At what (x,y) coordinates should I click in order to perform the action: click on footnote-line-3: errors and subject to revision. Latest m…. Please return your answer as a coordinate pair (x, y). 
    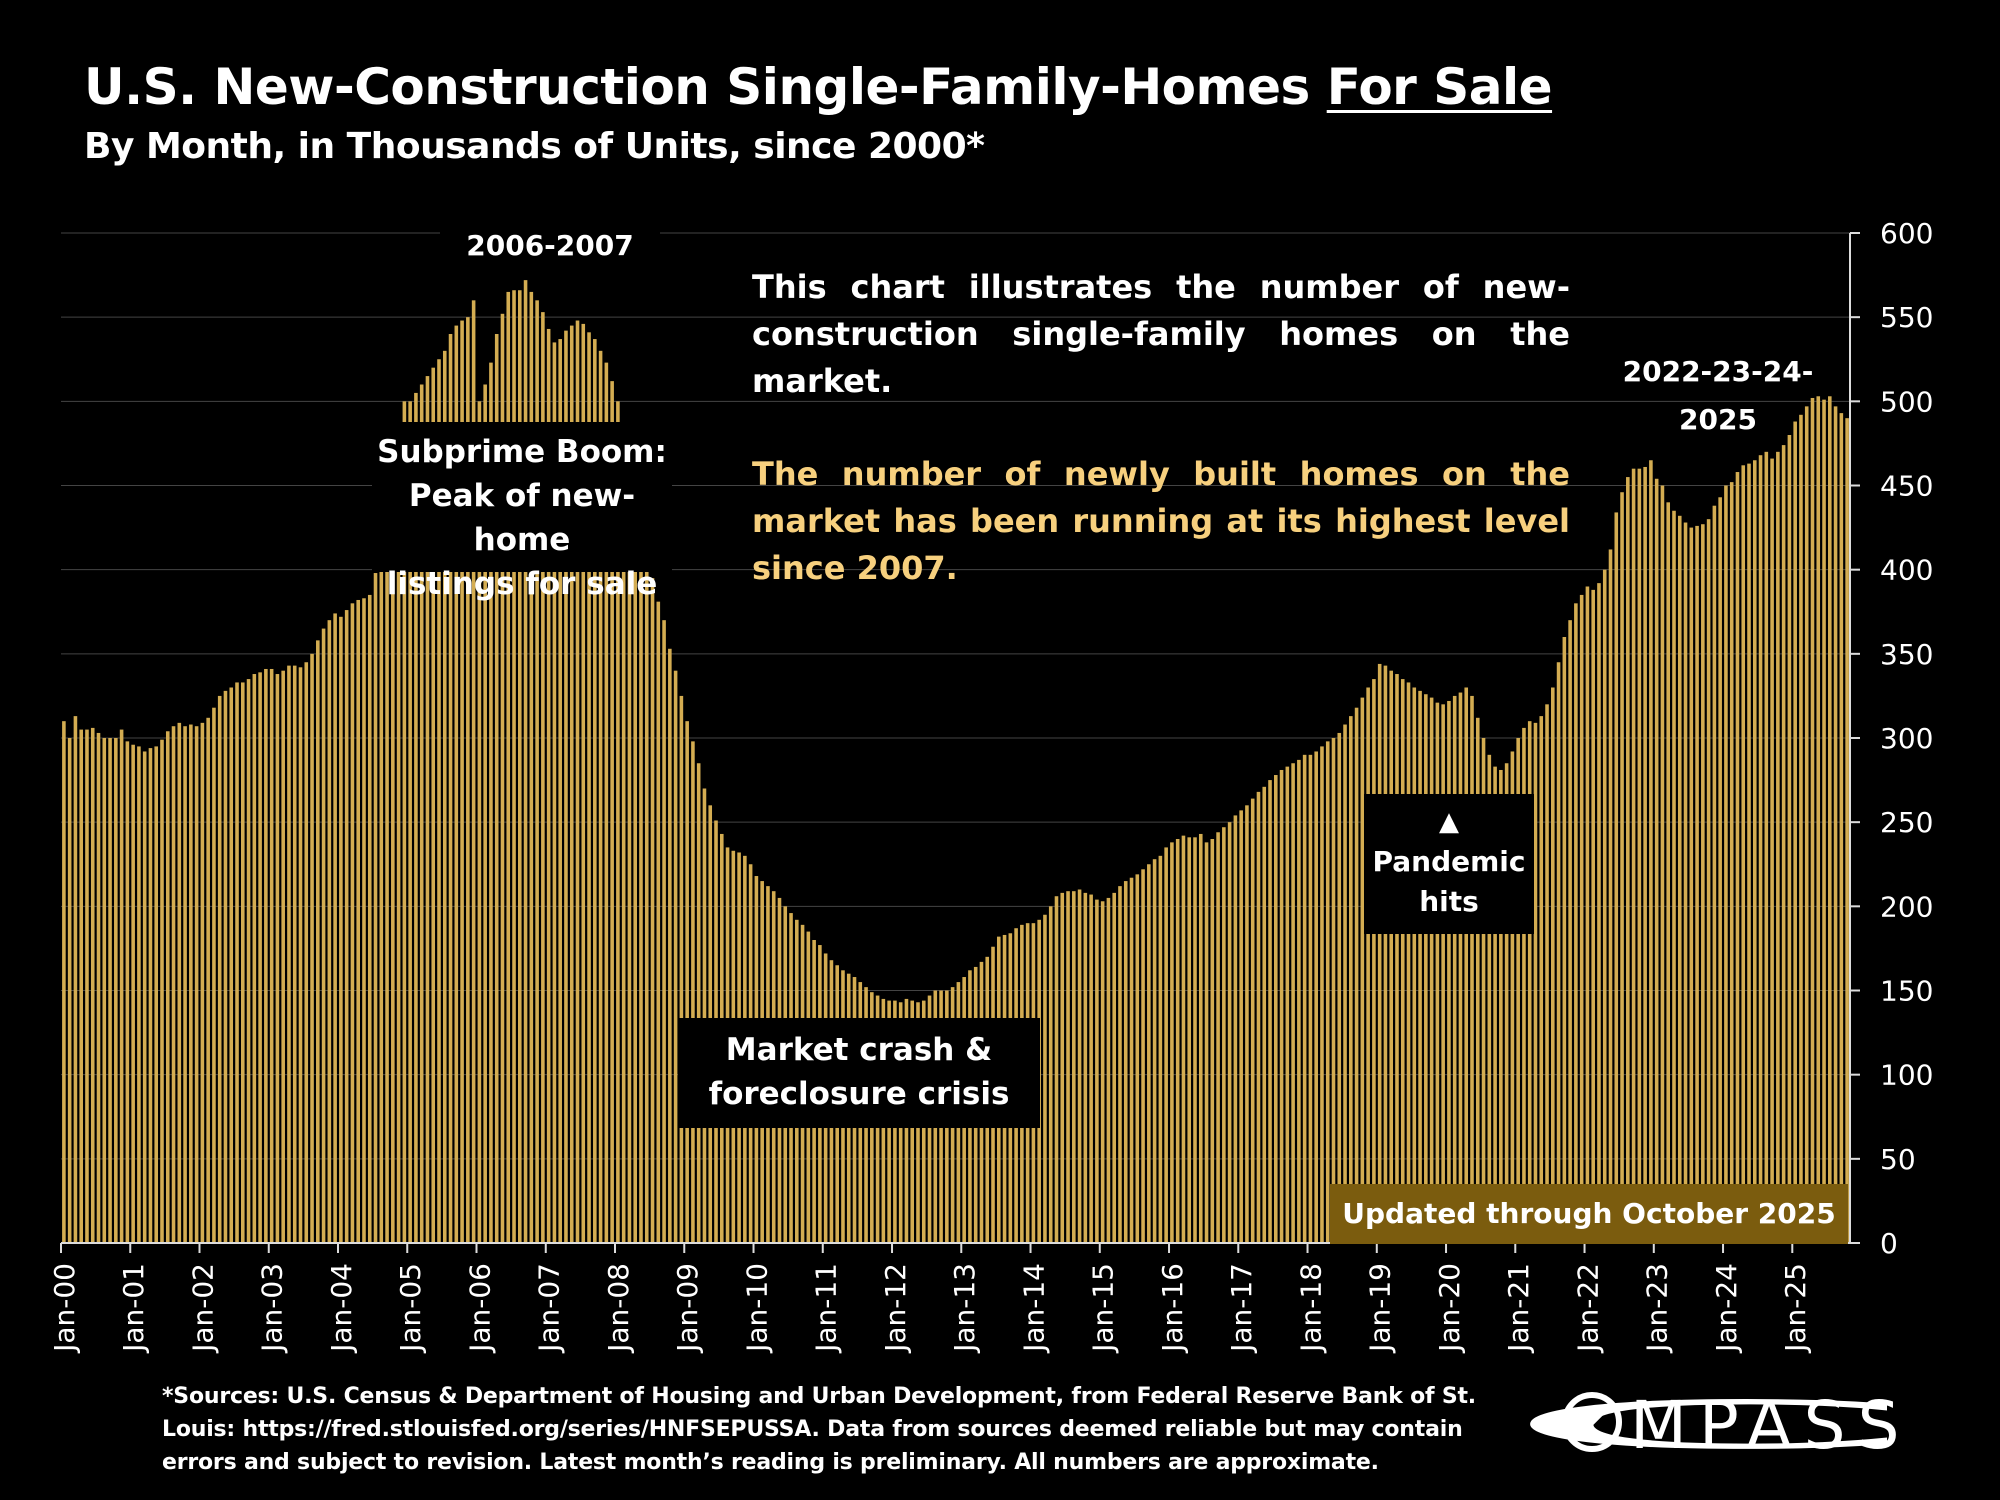
    Looking at the image, I should click on (770, 1462).